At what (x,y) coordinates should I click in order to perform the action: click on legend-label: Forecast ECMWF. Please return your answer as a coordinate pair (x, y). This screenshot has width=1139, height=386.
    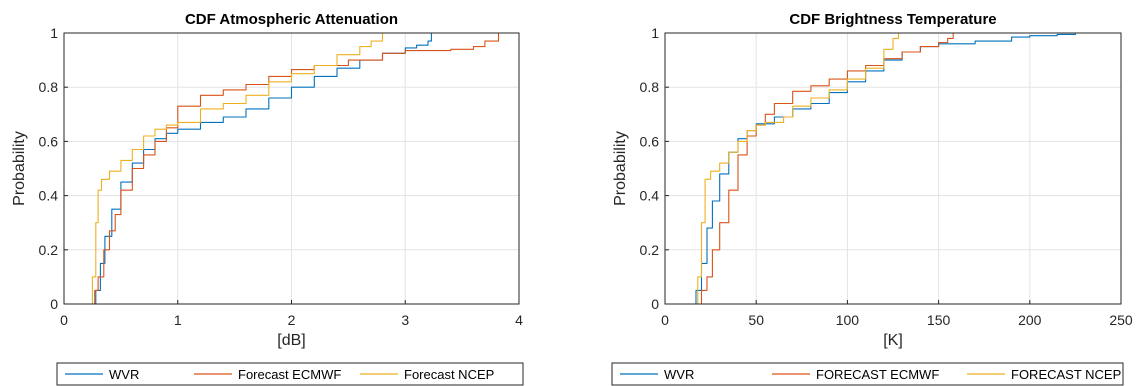
    Looking at the image, I should click on (289, 374).